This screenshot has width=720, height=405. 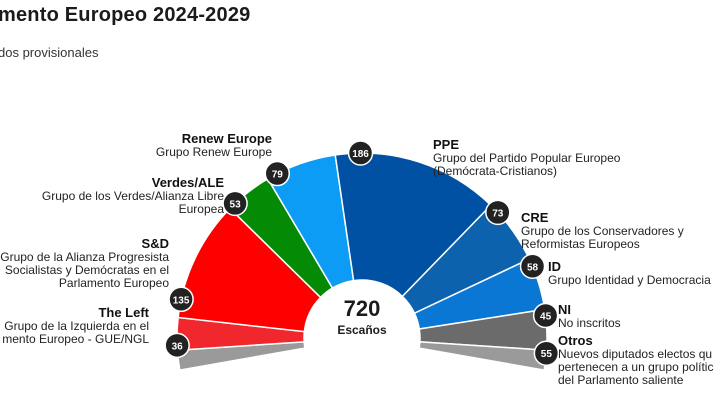 I want to click on seat-badge-ni, so click(x=545, y=315).